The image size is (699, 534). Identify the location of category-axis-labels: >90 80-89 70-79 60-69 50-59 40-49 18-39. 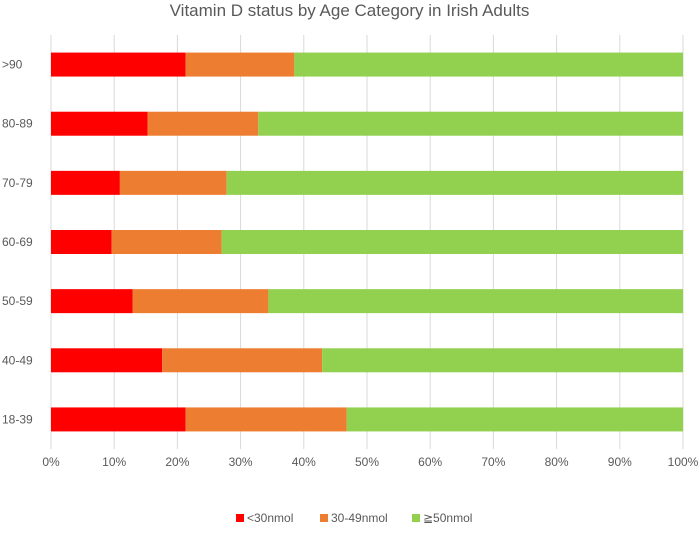
(17, 242).